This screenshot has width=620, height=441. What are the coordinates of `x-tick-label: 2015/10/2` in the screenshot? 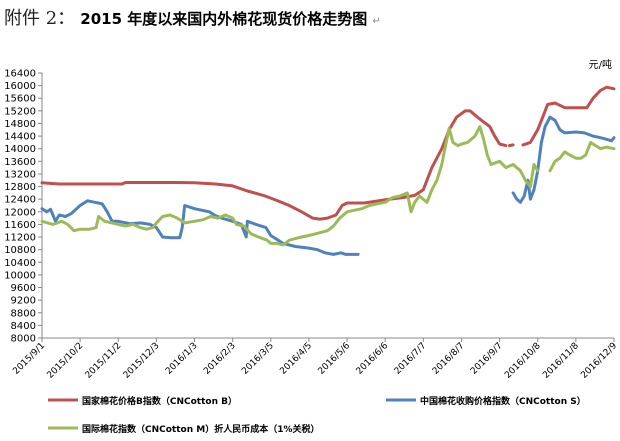 It's located at (66, 361).